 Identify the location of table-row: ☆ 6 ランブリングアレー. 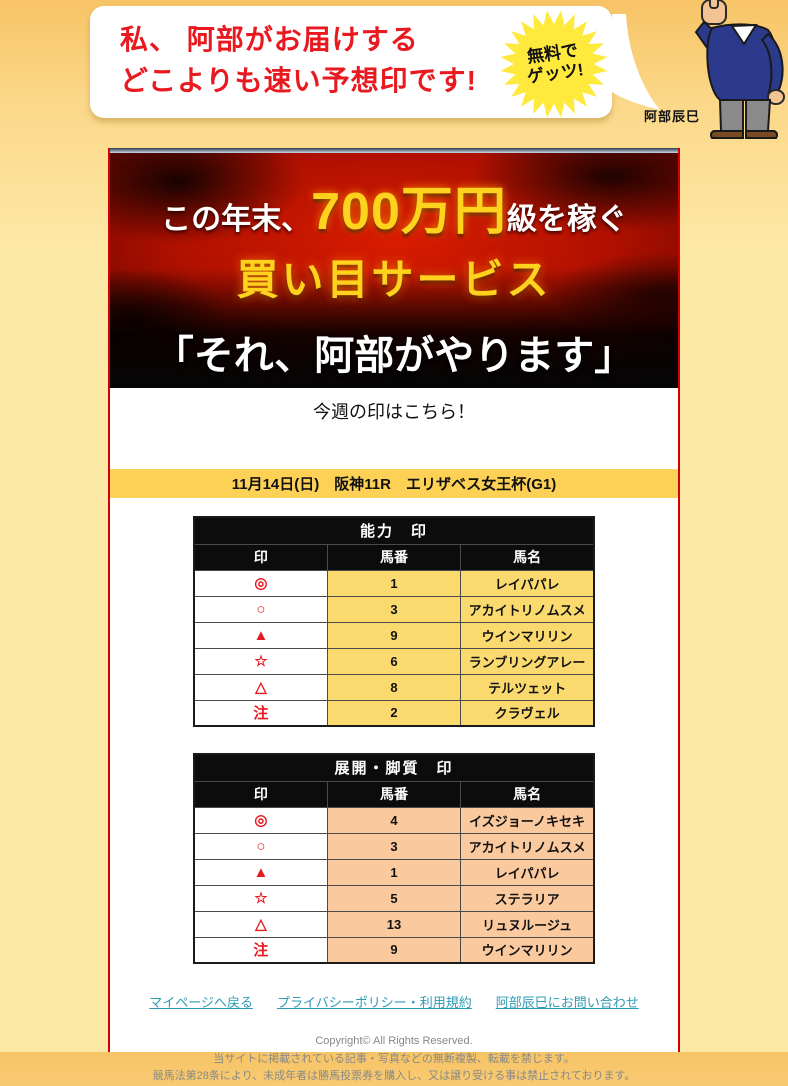
(394, 661).